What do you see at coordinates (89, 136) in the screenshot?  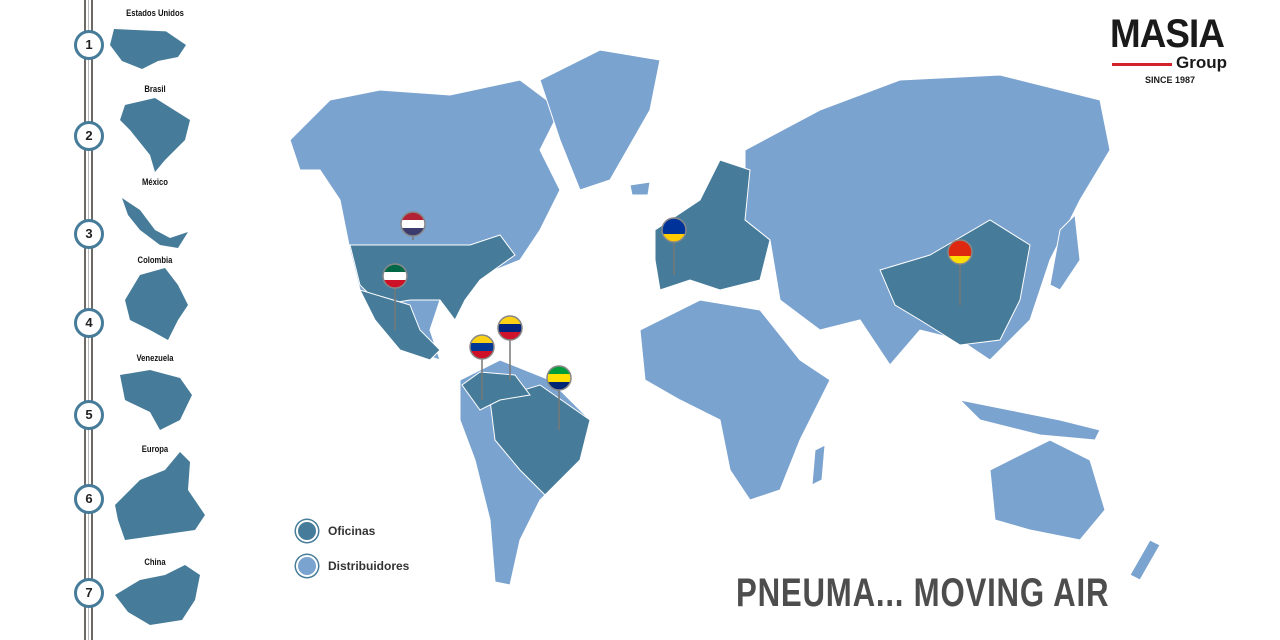 I see `step-2: 2` at bounding box center [89, 136].